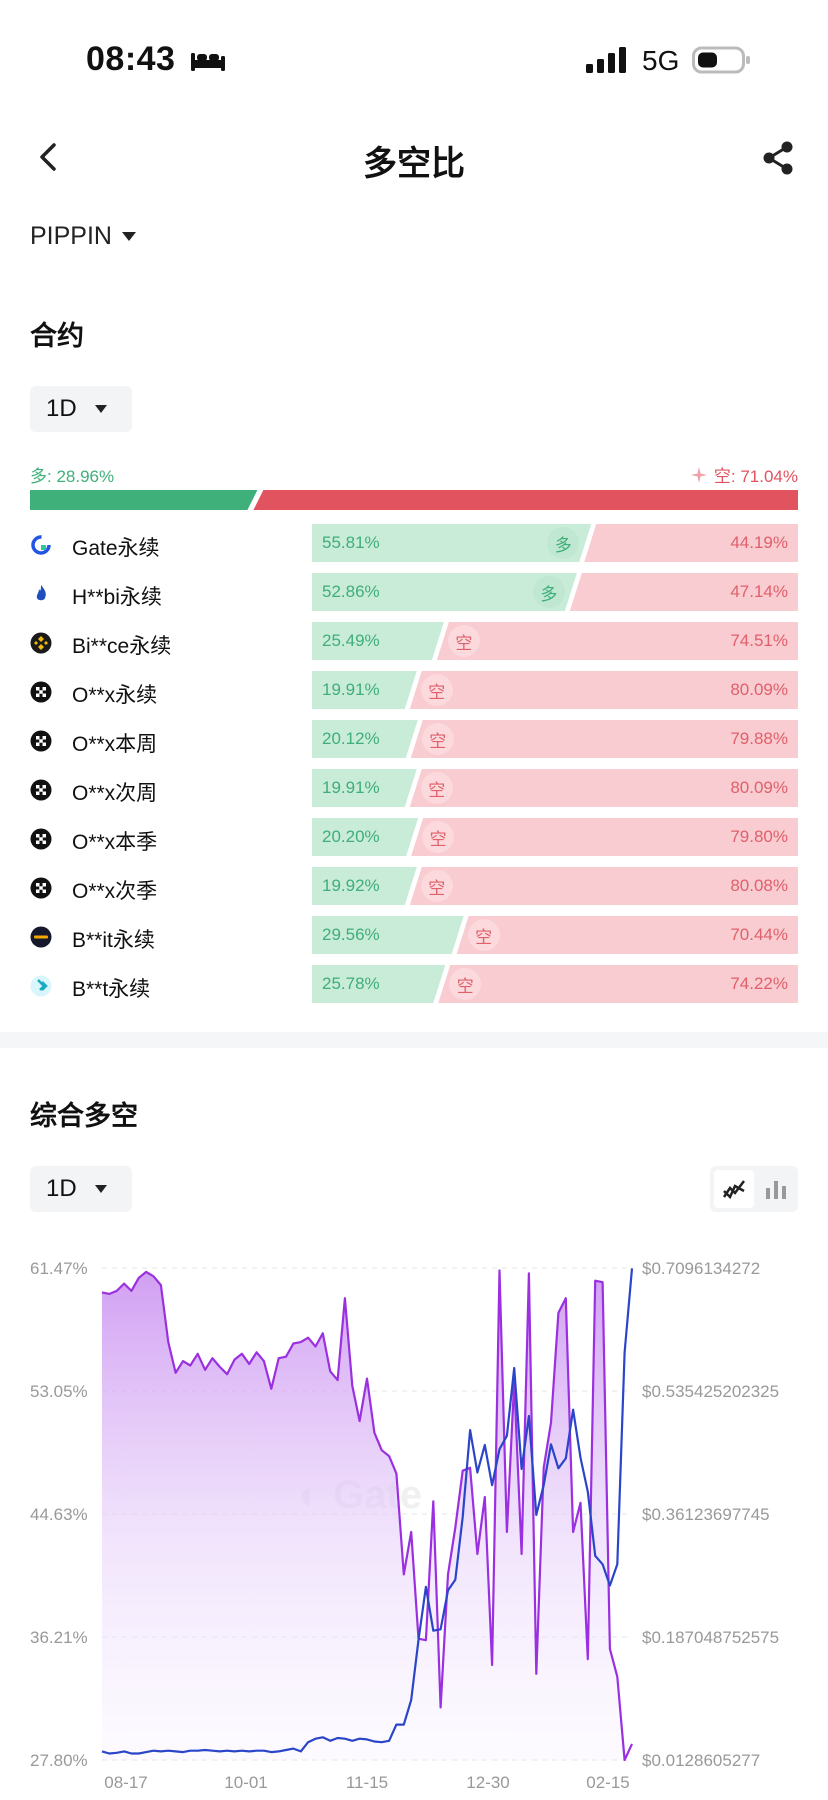  Describe the element at coordinates (487, 1782) in the screenshot. I see `x-axis-tick: 12-30` at that location.